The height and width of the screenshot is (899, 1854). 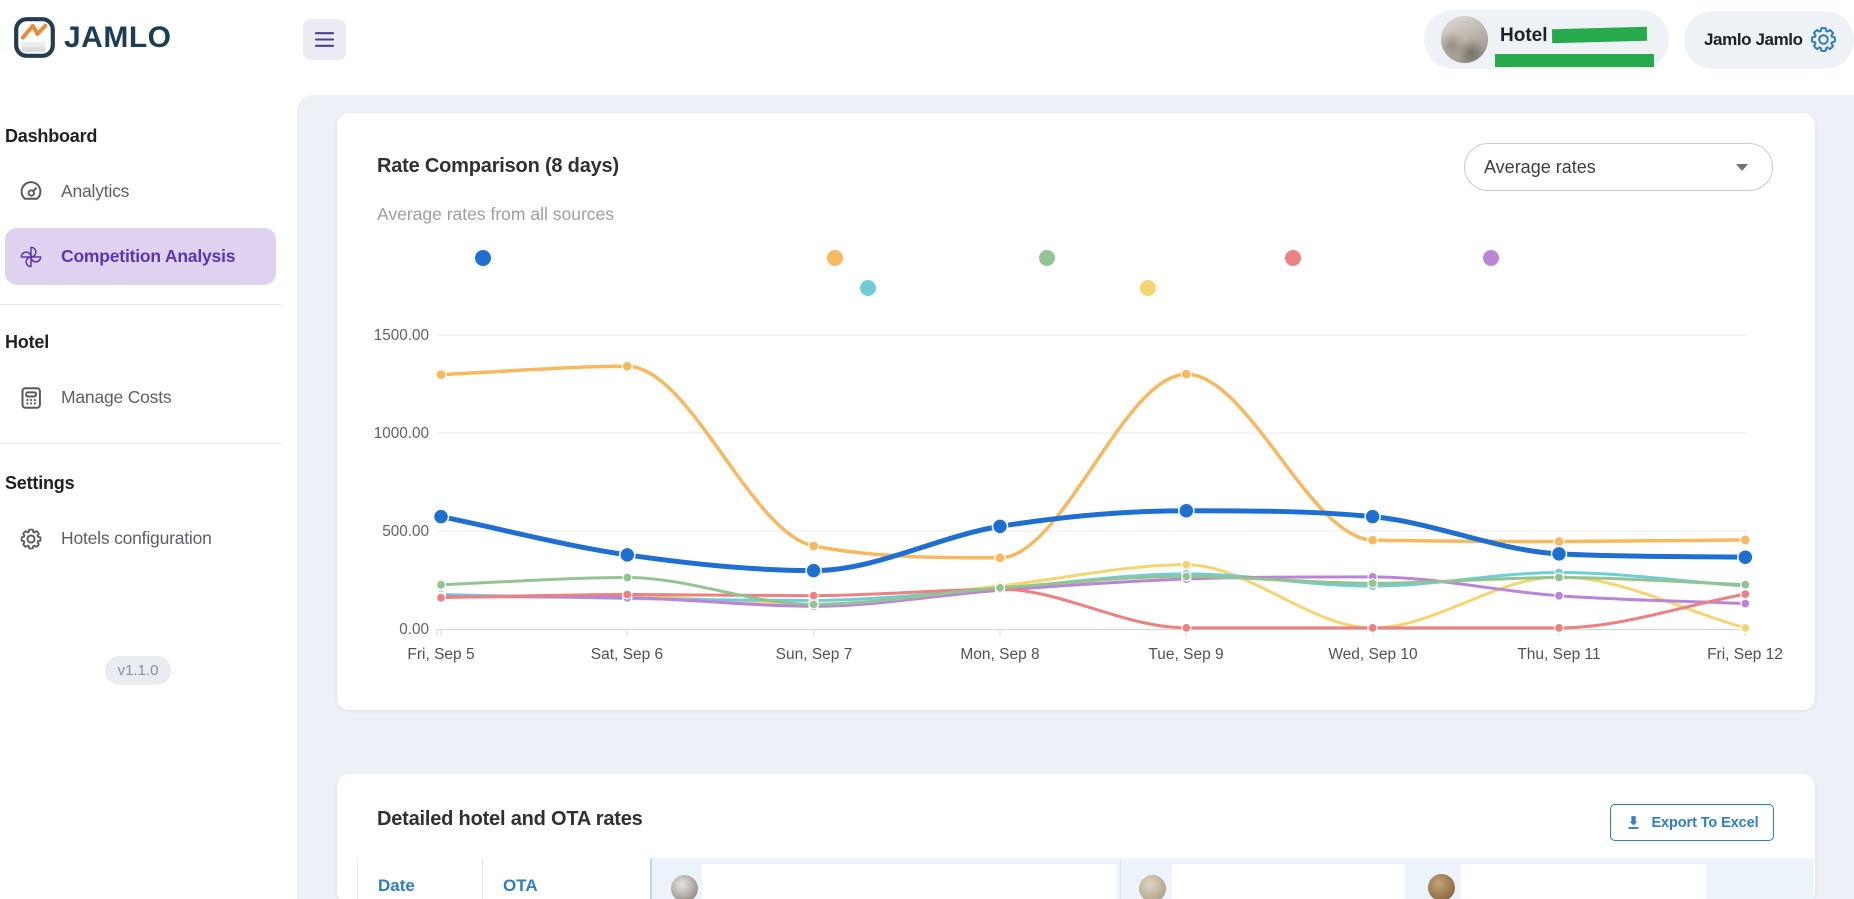 What do you see at coordinates (405, 531) in the screenshot?
I see `svg-text: 500.00` at bounding box center [405, 531].